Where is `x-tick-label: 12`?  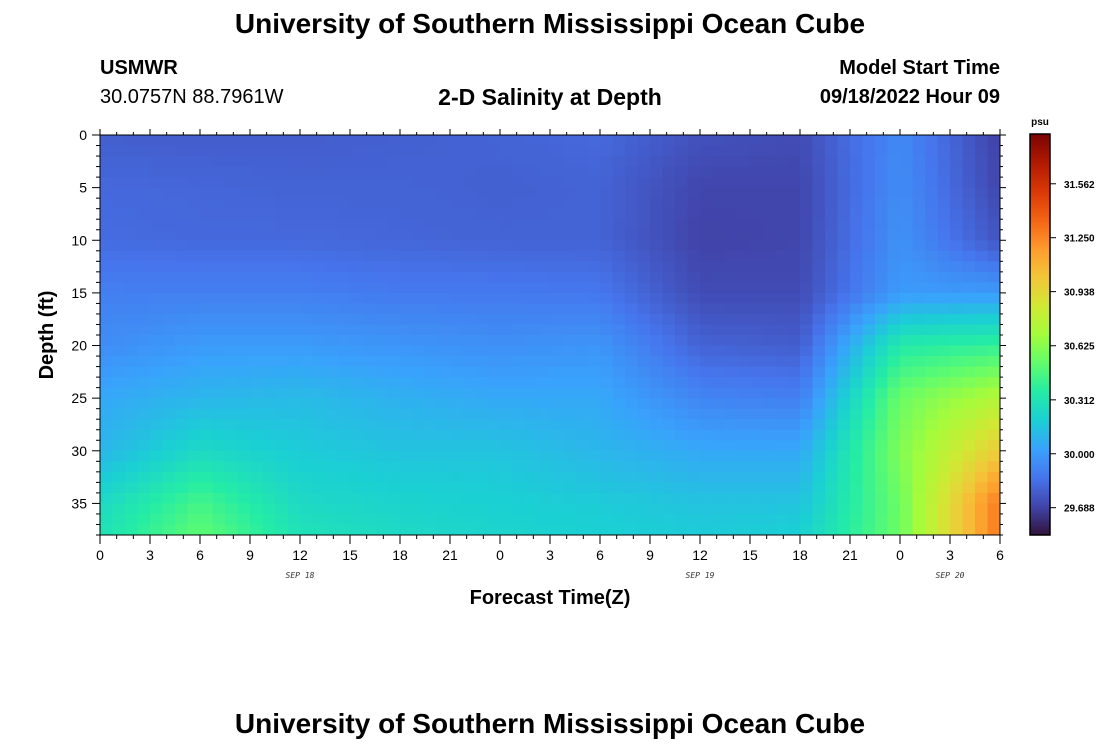 x-tick-label: 12 is located at coordinates (300, 555).